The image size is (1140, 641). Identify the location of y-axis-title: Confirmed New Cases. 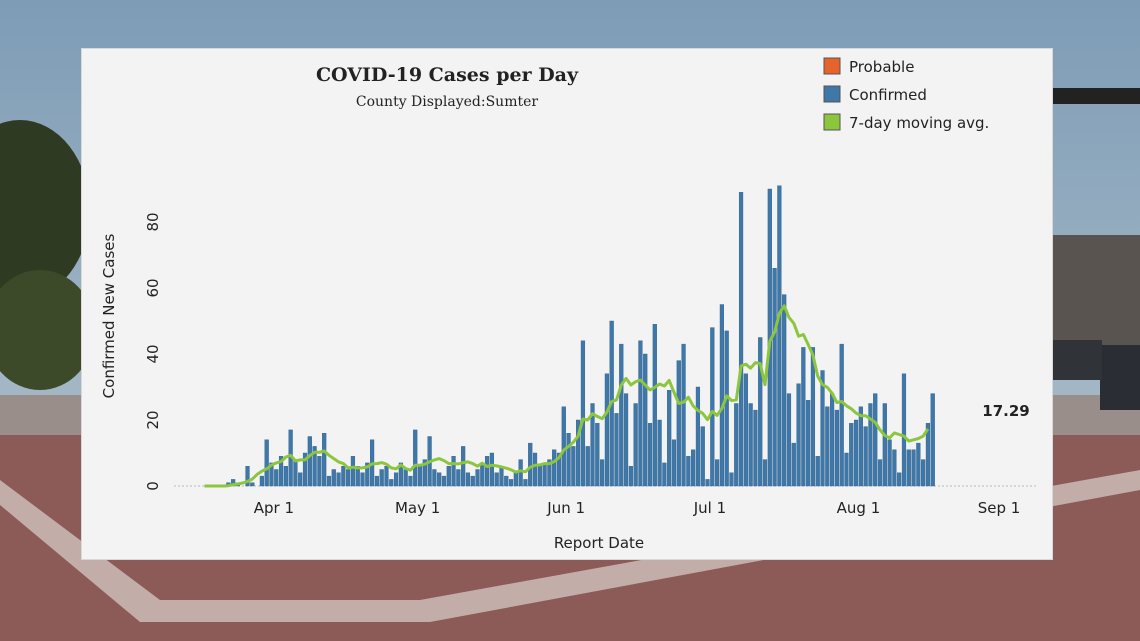
(109, 315).